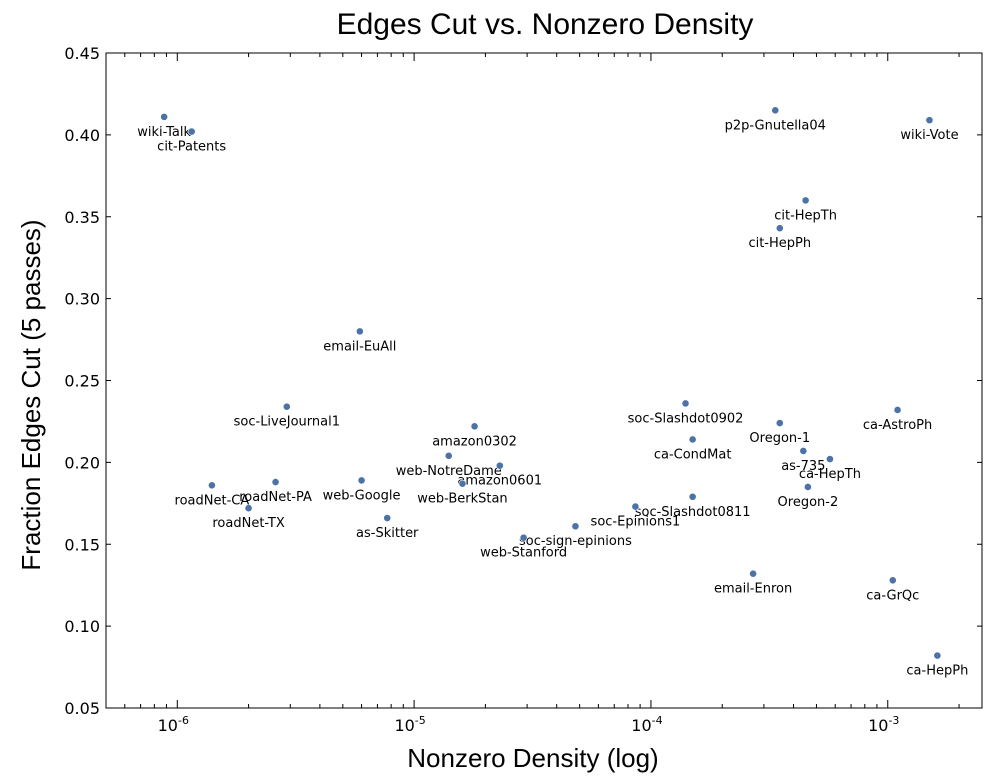  What do you see at coordinates (173, 724) in the screenshot?
I see `x-tick-label: 10⁻⁶` at bounding box center [173, 724].